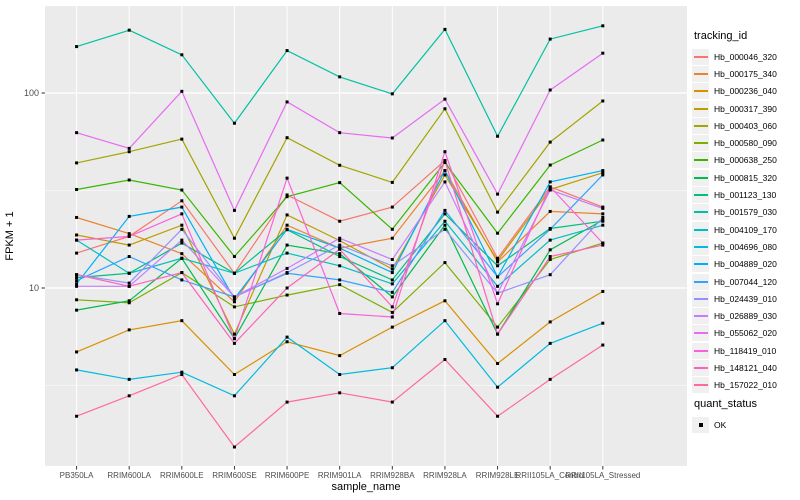 This screenshot has height=500, width=800. What do you see at coordinates (602, 475) in the screenshot?
I see `x-tick-label: RRII105LA_Stressed` at bounding box center [602, 475].